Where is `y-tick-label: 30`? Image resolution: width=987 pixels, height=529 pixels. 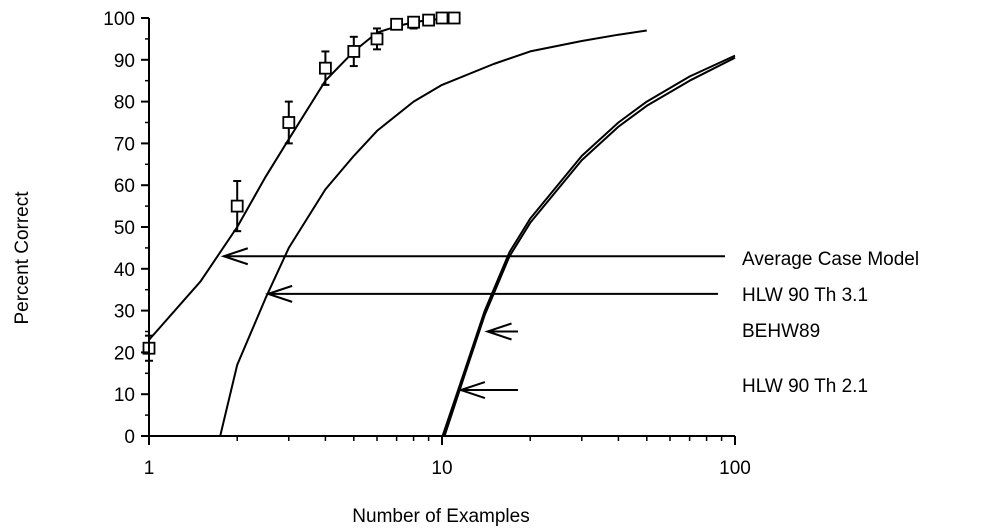 y-tick-label: 30 is located at coordinates (124, 312).